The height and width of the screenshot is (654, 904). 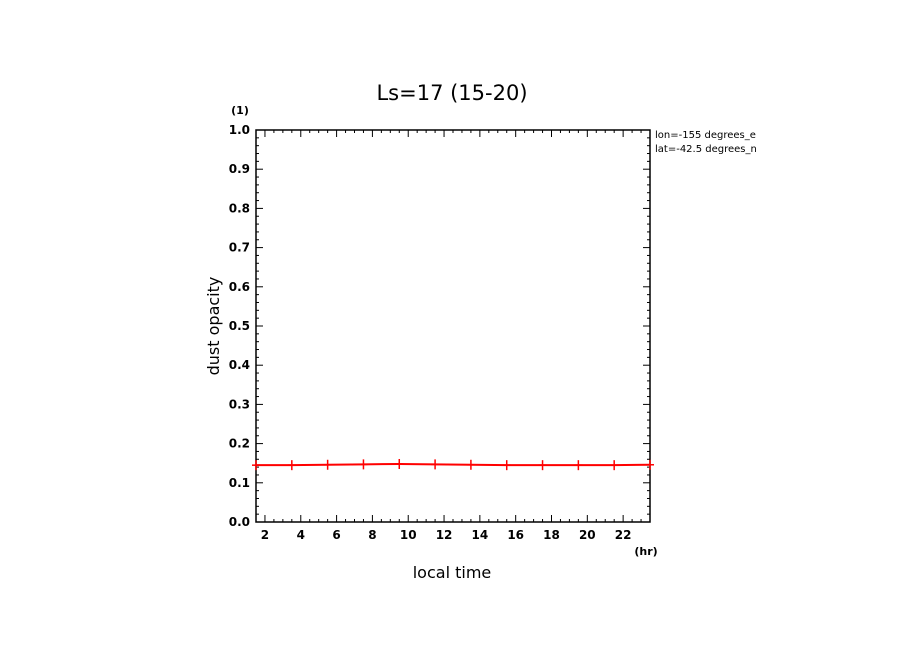 What do you see at coordinates (444, 535) in the screenshot?
I see `x-tick-label: 12` at bounding box center [444, 535].